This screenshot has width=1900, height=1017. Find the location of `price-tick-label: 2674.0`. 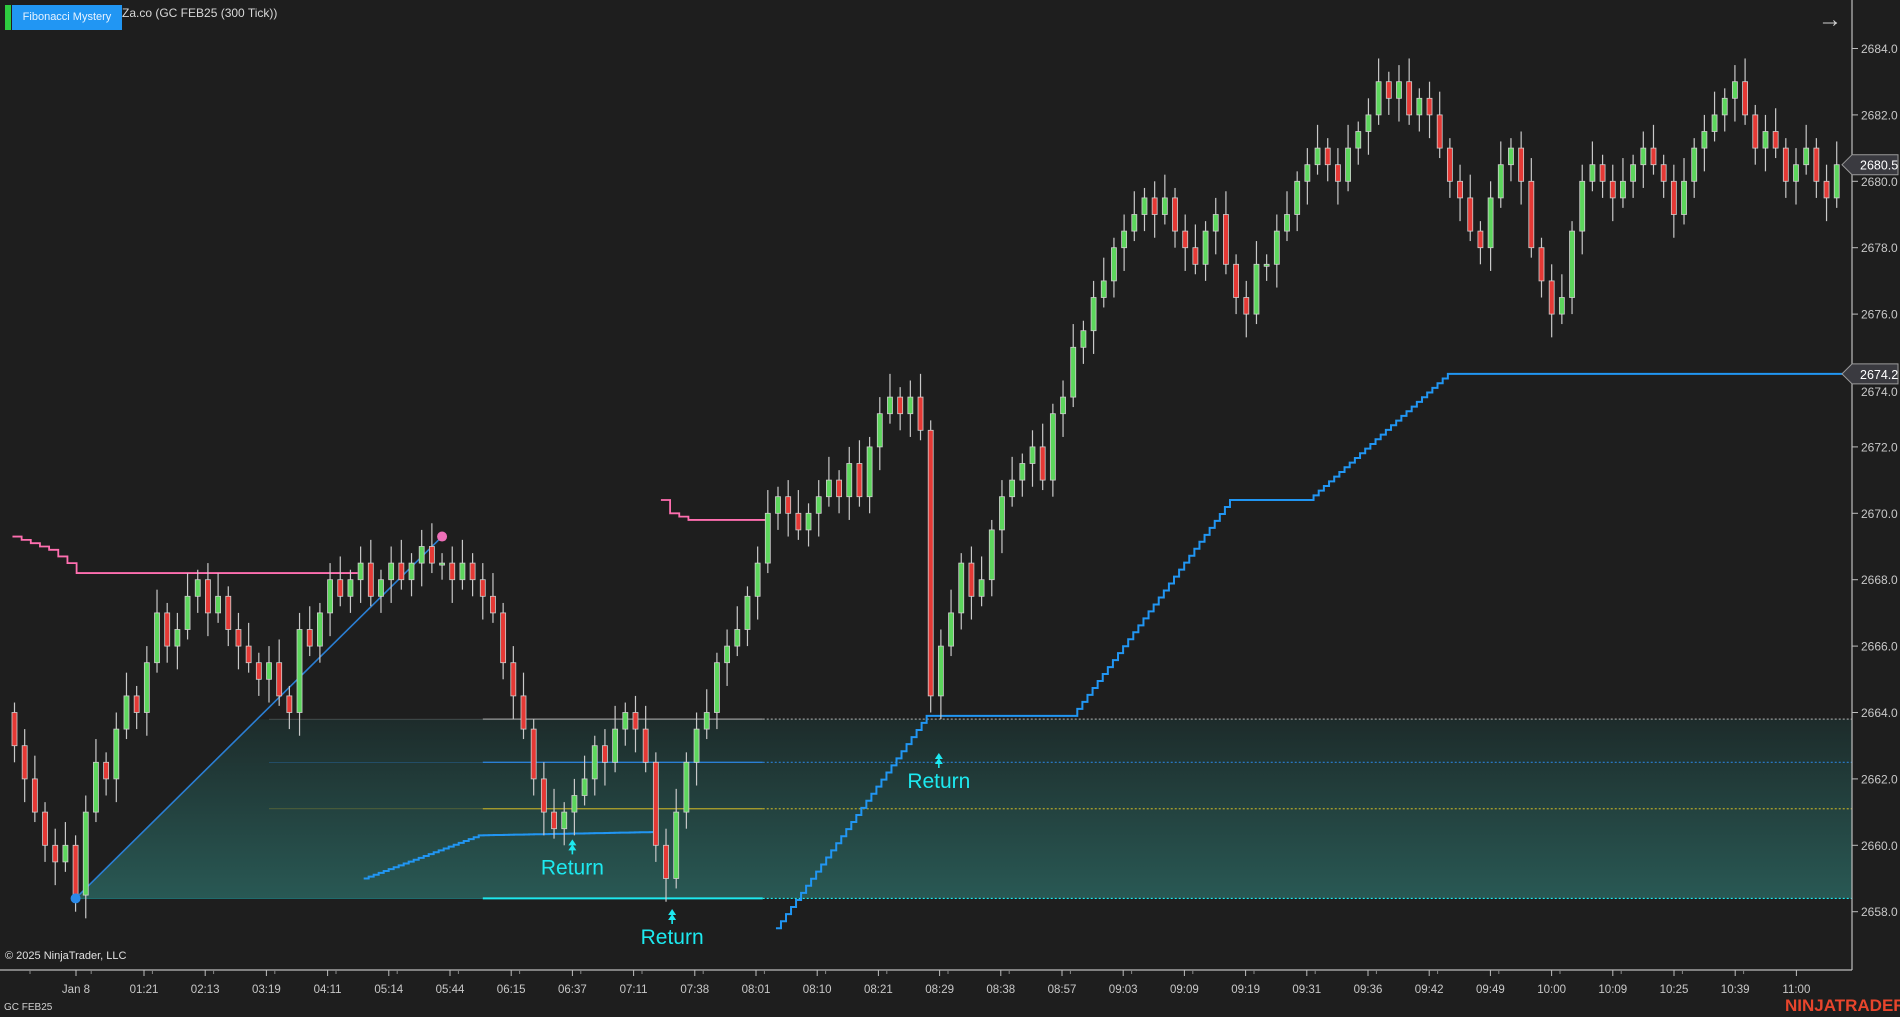

price-tick-label: 2674.0 is located at coordinates (1879, 392).